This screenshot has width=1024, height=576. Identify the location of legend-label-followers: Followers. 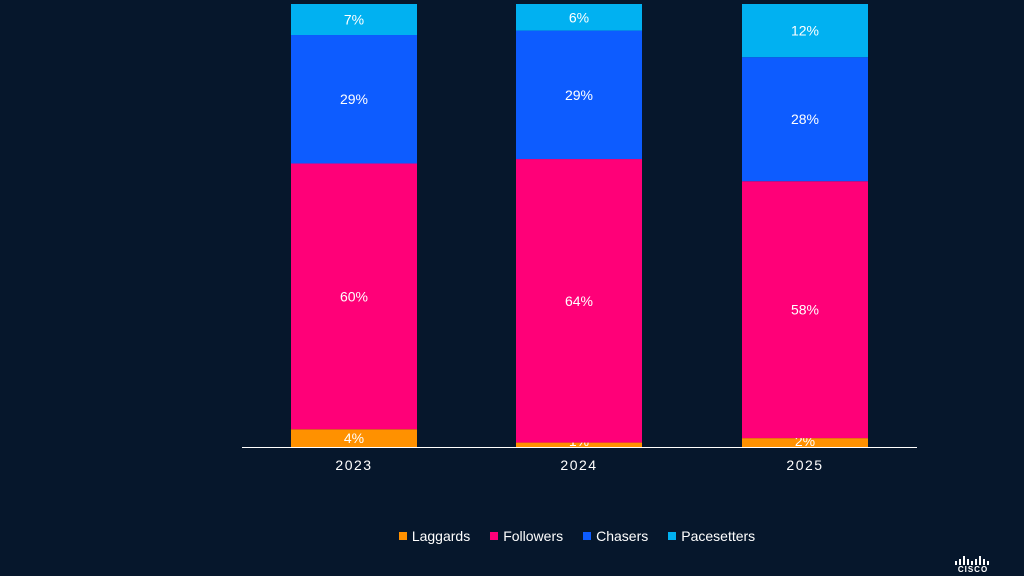
(533, 536).